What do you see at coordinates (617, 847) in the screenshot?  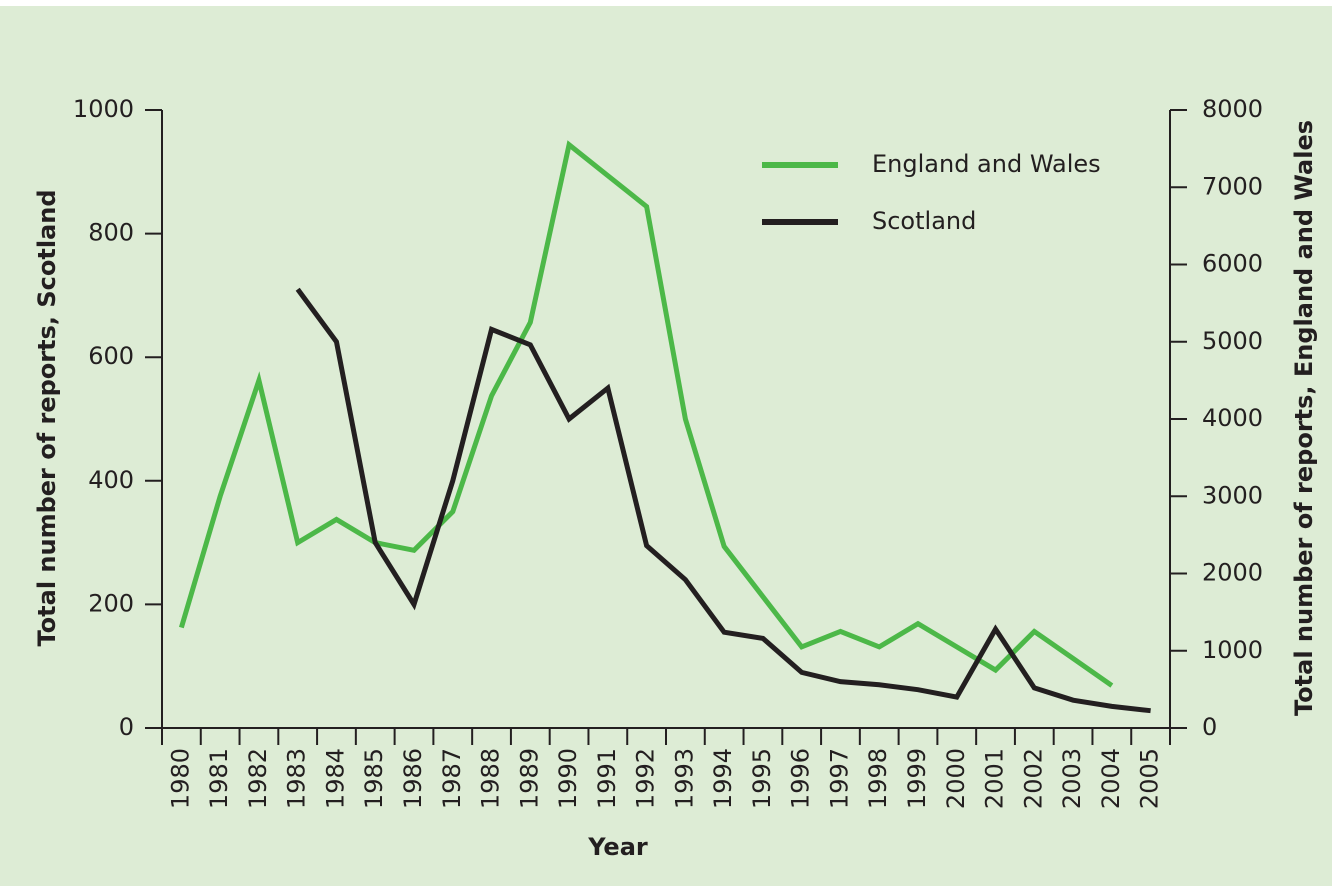 I see `x-axis-title: Year` at bounding box center [617, 847].